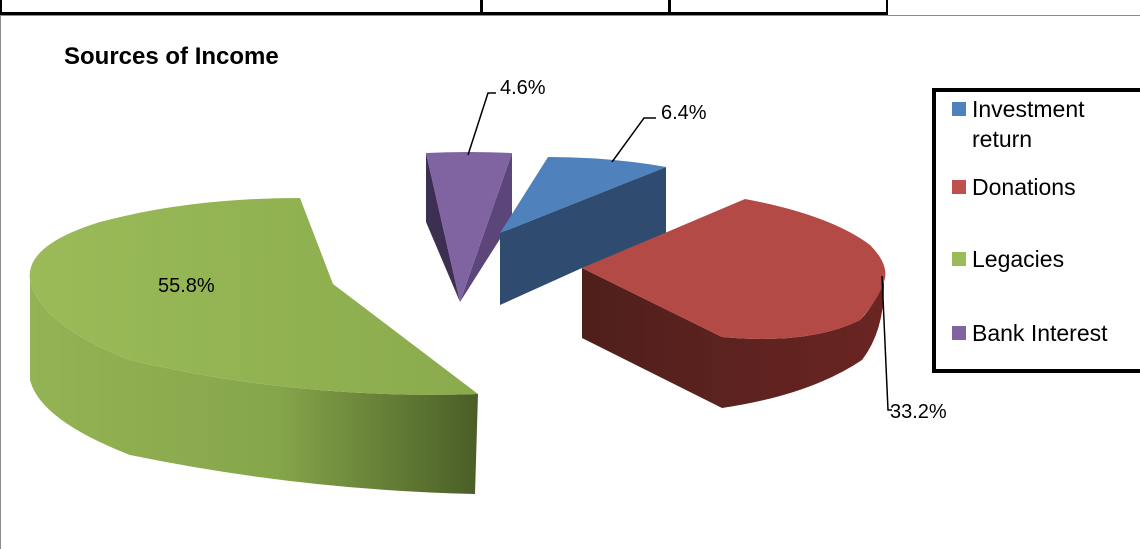 This screenshot has height=549, width=1140. Describe the element at coordinates (886, 343) in the screenshot. I see `leader-line-donations` at that location.